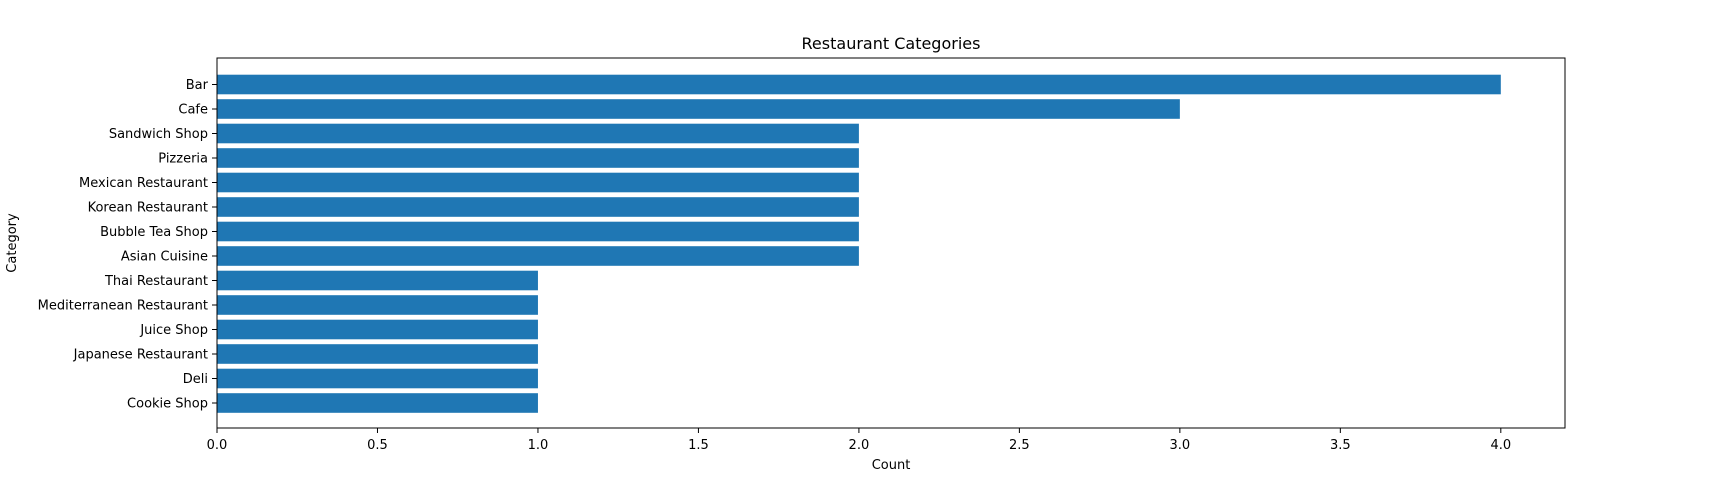 This screenshot has width=1736, height=480. I want to click on y-tick-label: Cafe, so click(193, 110).